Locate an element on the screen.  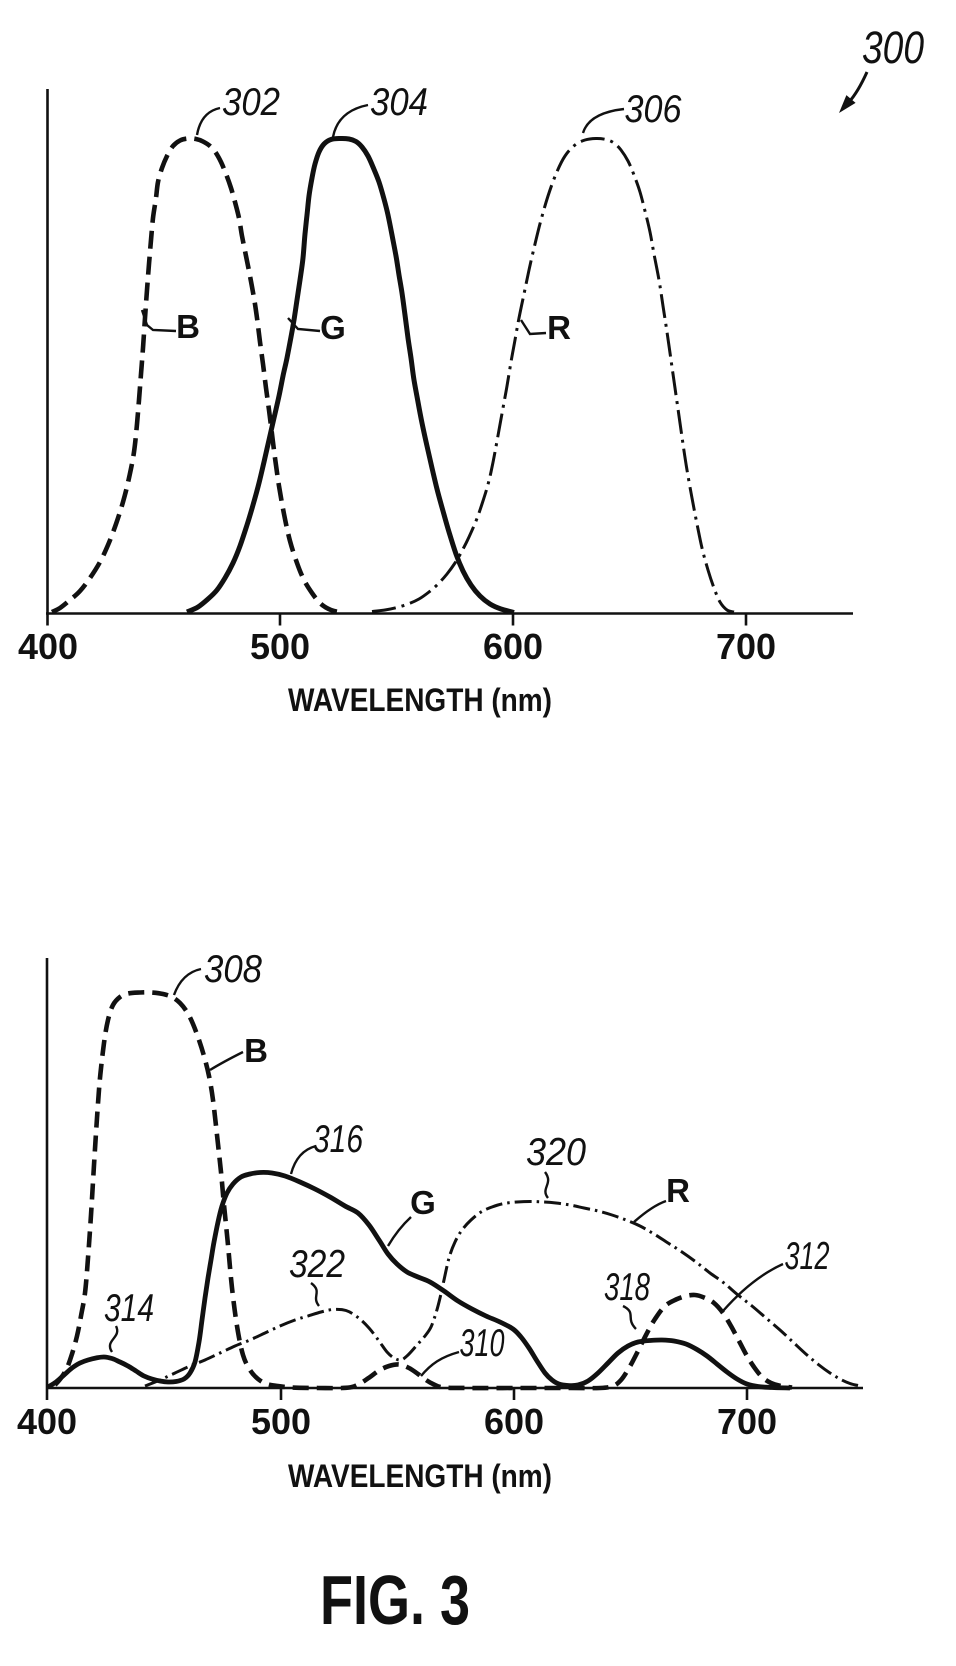
svg-text: 300 is located at coordinates (893, 47).